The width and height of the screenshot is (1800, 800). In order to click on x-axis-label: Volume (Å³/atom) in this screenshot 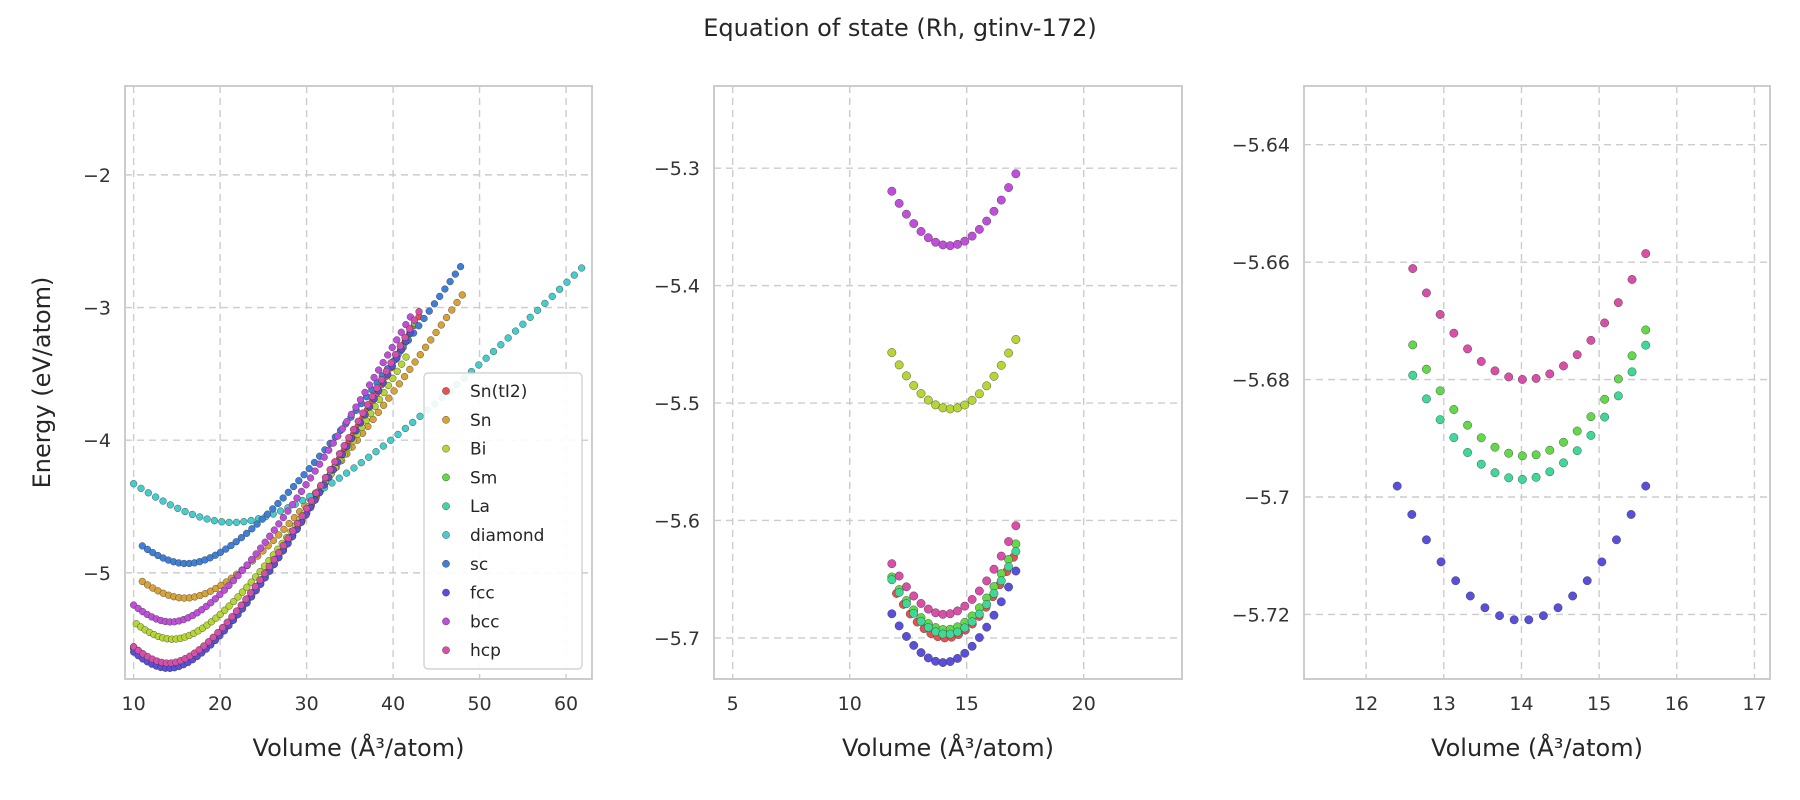, I will do `click(1537, 747)`.